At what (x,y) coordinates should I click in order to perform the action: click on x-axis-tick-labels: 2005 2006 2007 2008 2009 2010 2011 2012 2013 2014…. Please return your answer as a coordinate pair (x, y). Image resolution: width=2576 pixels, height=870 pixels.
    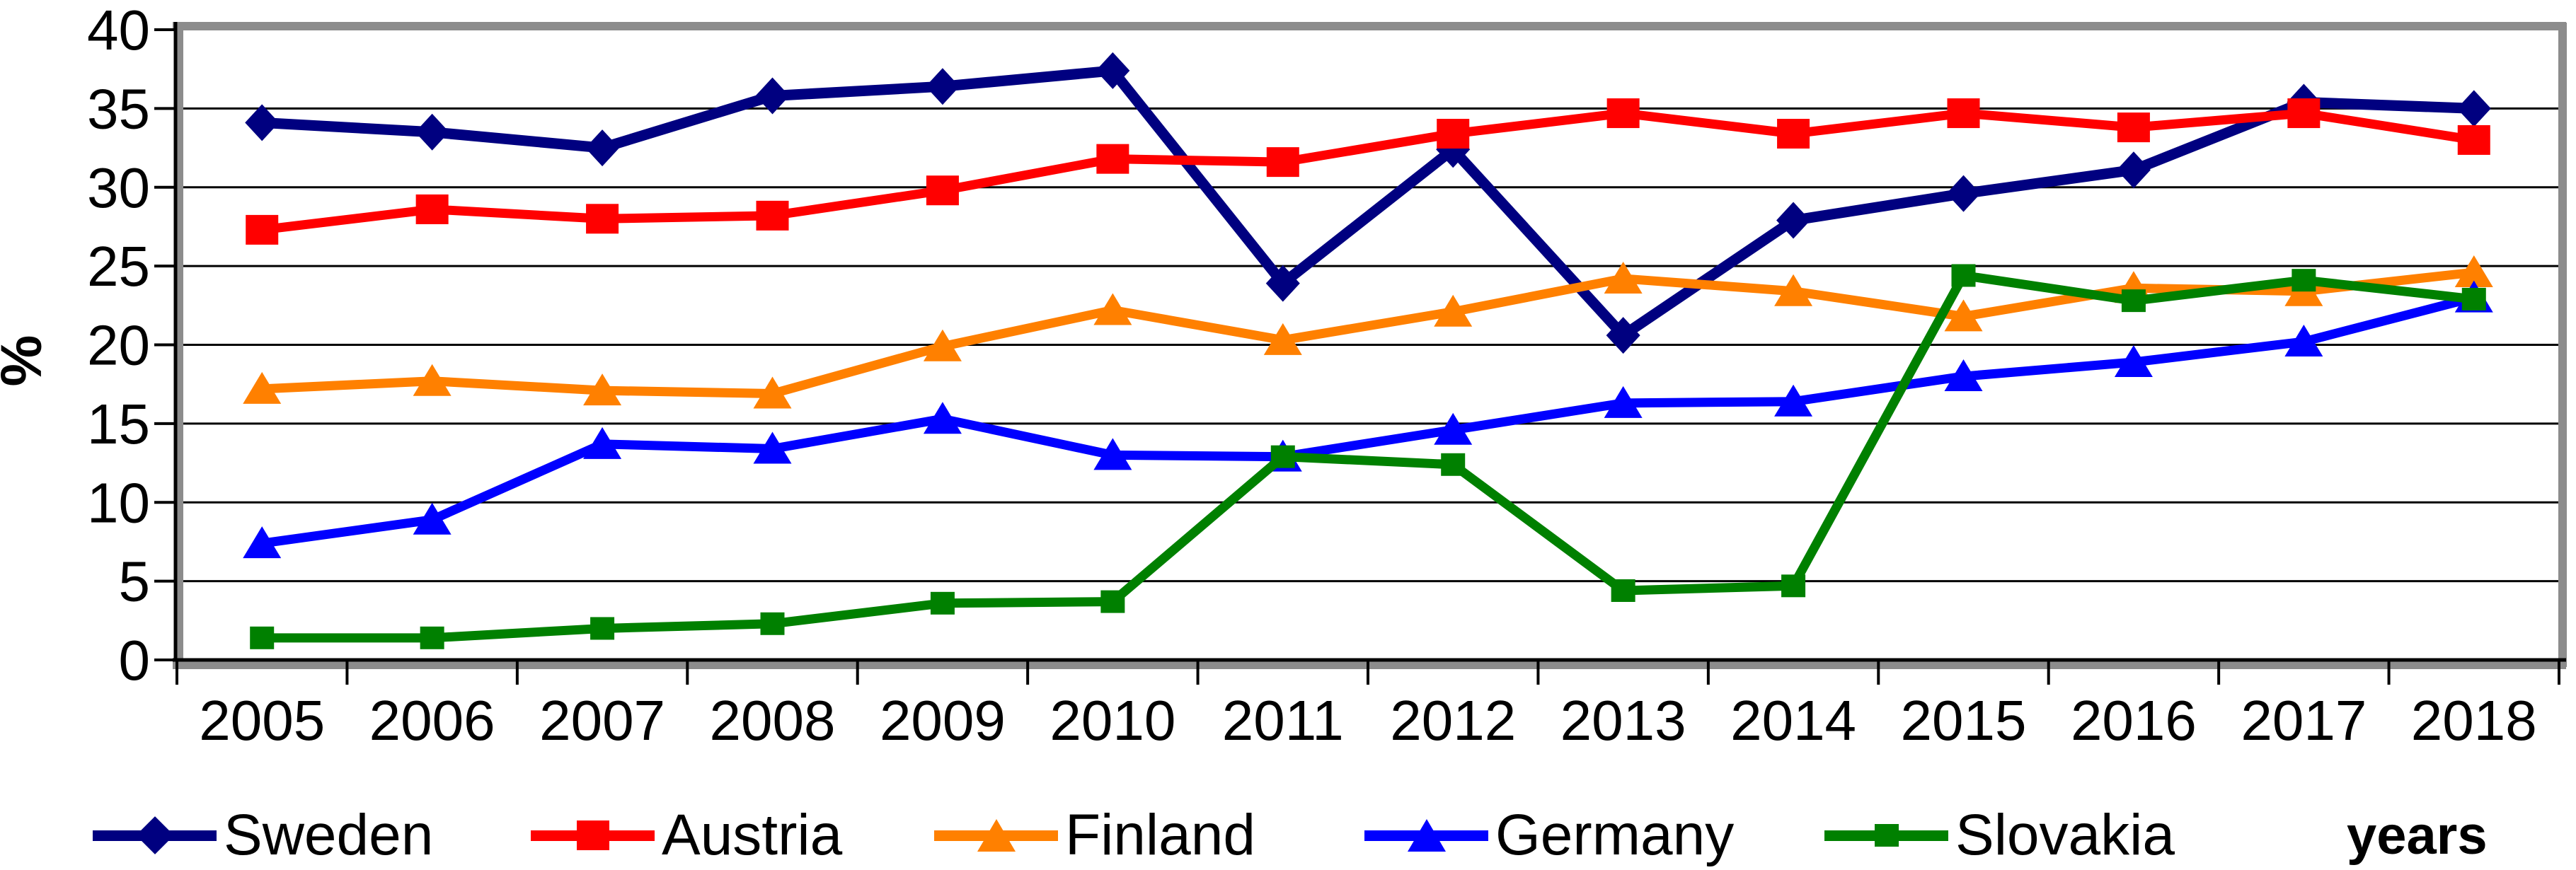
    Looking at the image, I should click on (1368, 720).